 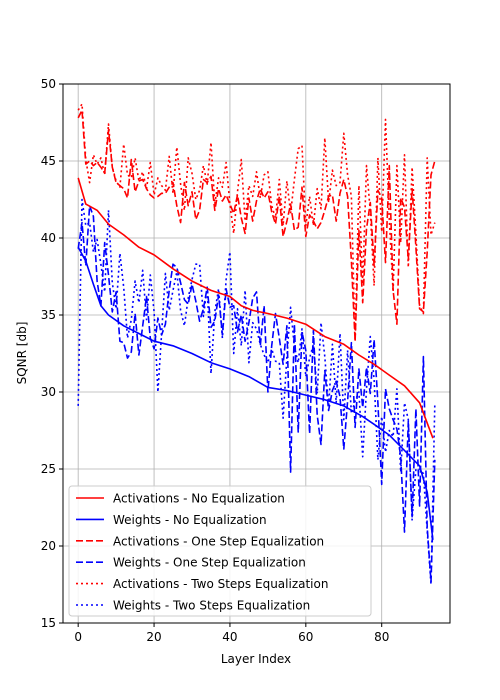 I want to click on legend-label: Weights - Two Steps Equalization, so click(x=211, y=606).